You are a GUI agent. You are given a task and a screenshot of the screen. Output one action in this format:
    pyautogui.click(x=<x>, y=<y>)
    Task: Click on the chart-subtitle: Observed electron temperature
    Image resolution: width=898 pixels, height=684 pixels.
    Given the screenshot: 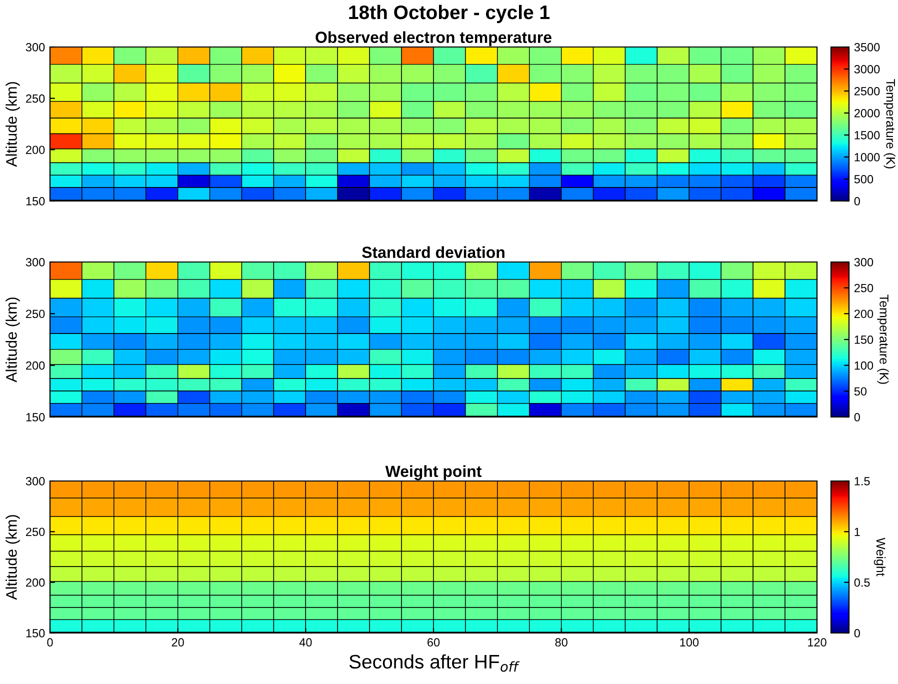 What is the action you would take?
    pyautogui.click(x=434, y=38)
    